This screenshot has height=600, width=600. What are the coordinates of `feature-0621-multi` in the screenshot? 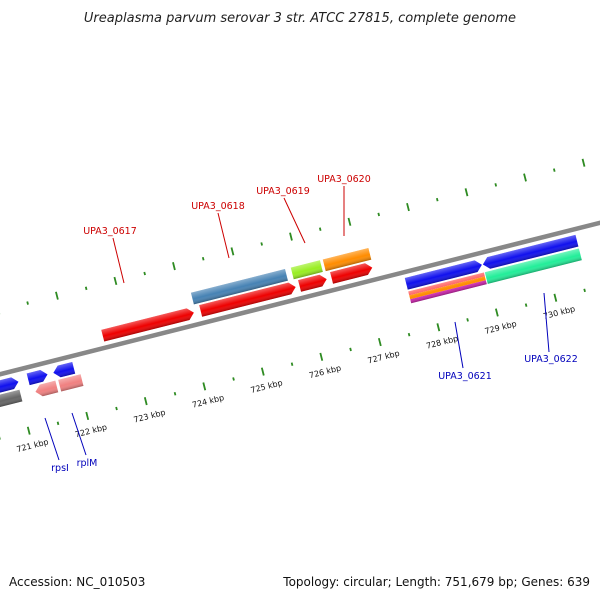 It's located at (447, 288).